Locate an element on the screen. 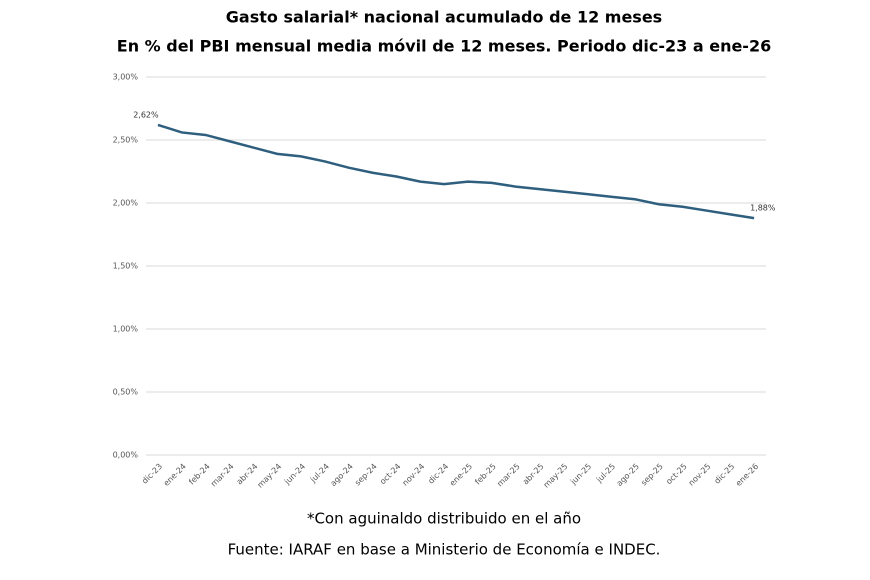 Image resolution: width=870 pixels, height=580 pixels. x-tick-label: oct-24 is located at coordinates (390, 474).